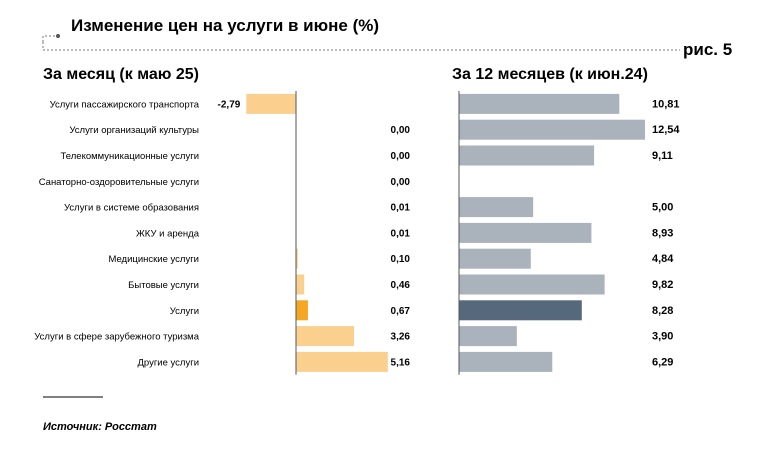 Image resolution: width=757 pixels, height=452 pixels. I want to click on year-value-label: 12,54, so click(666, 130).